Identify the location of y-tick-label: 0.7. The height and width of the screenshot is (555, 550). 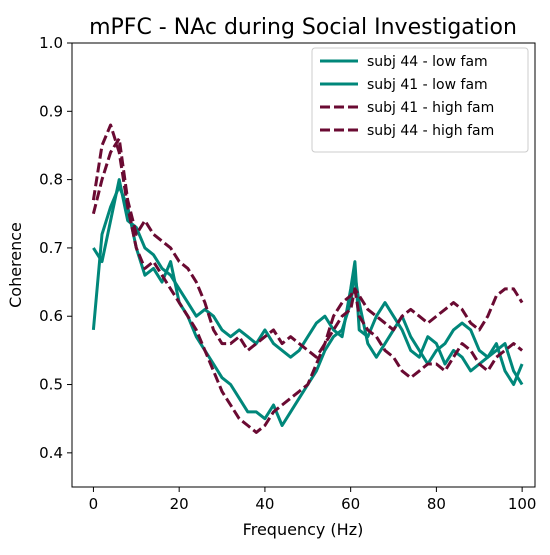
(51, 248).